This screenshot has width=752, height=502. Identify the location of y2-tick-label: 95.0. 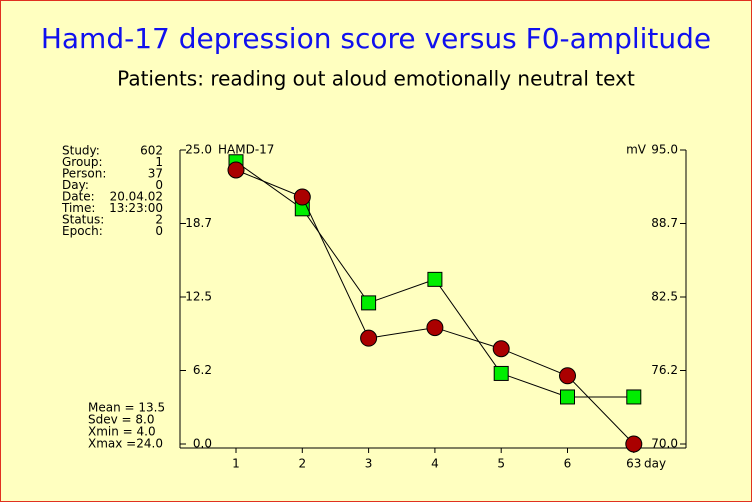
(664, 150).